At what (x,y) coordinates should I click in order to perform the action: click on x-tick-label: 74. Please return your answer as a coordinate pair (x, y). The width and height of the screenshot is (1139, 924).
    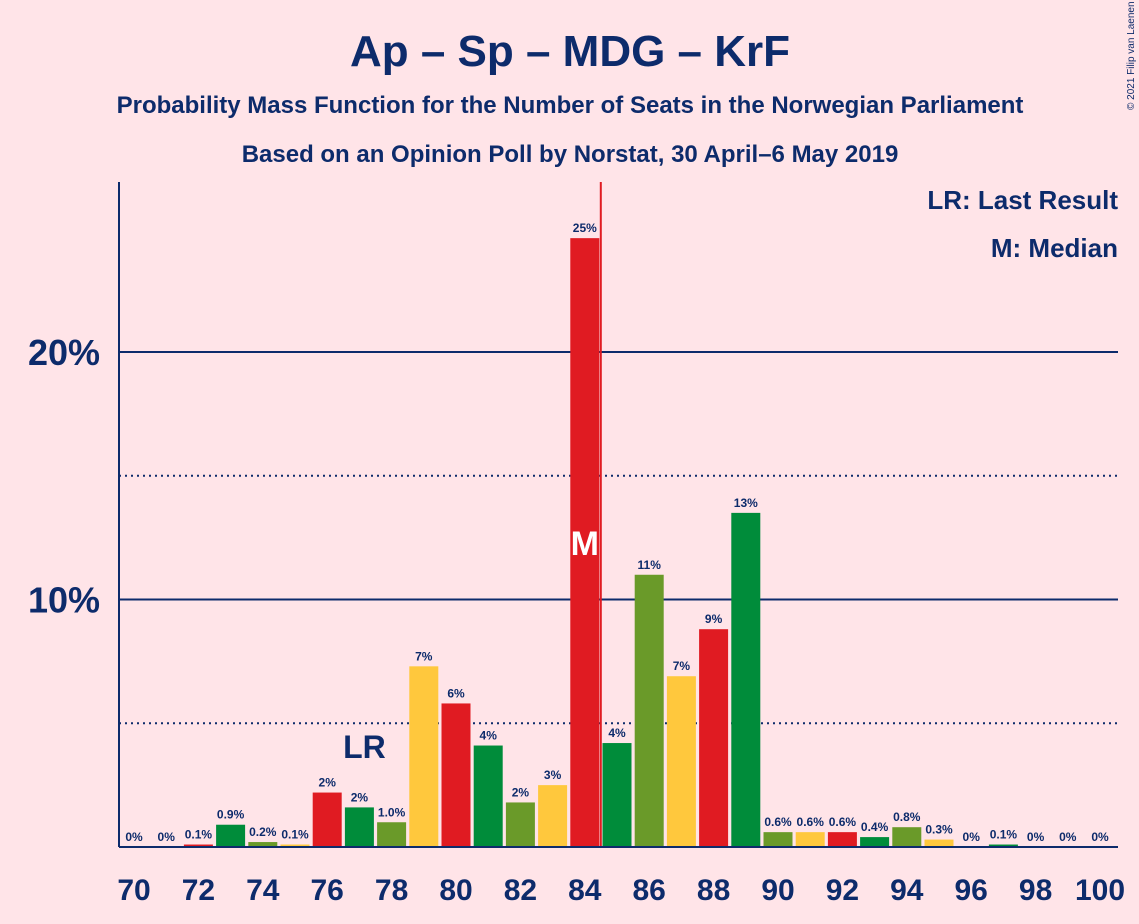
    Looking at the image, I should click on (263, 890).